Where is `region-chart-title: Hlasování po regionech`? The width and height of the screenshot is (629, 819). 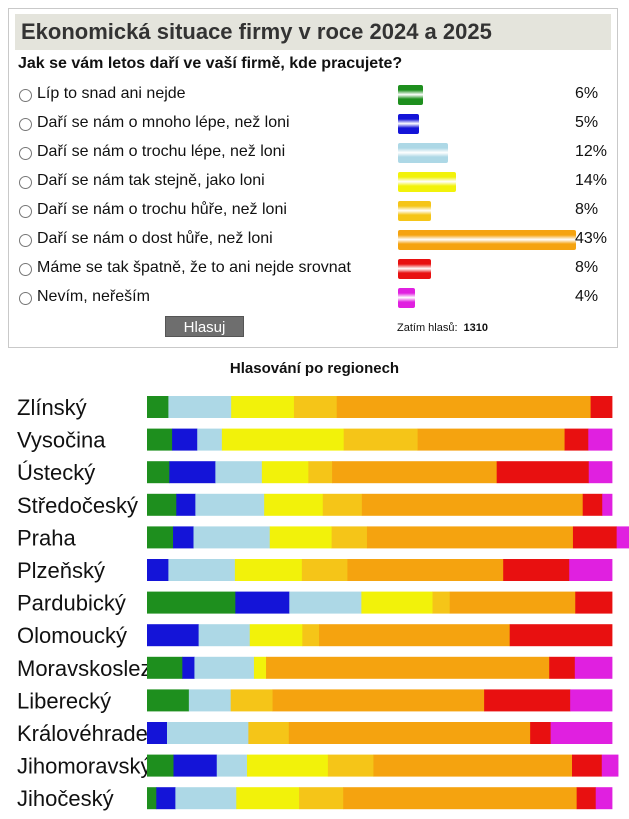
region-chart-title: Hlasování po regionech is located at coordinates (314, 368).